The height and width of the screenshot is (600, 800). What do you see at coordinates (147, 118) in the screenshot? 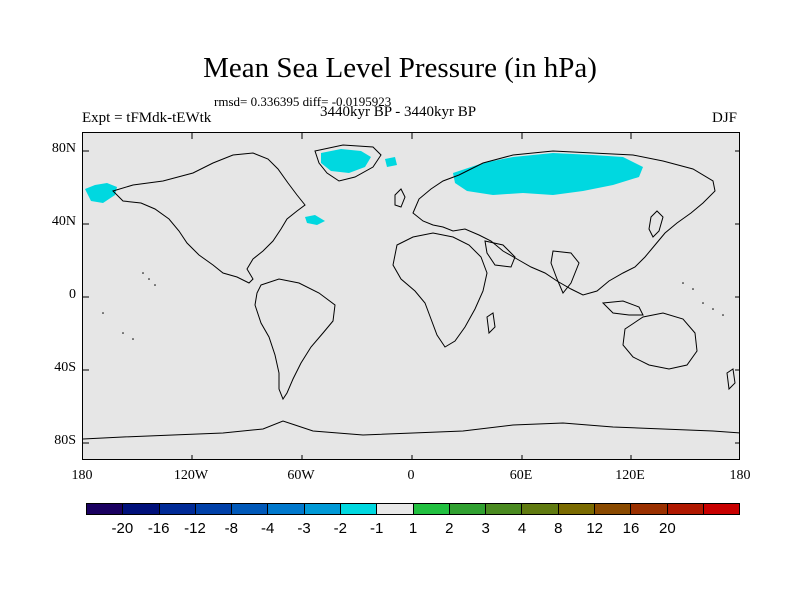
I see `experiment-label: Expt = tFMdk-tEWtk` at bounding box center [147, 118].